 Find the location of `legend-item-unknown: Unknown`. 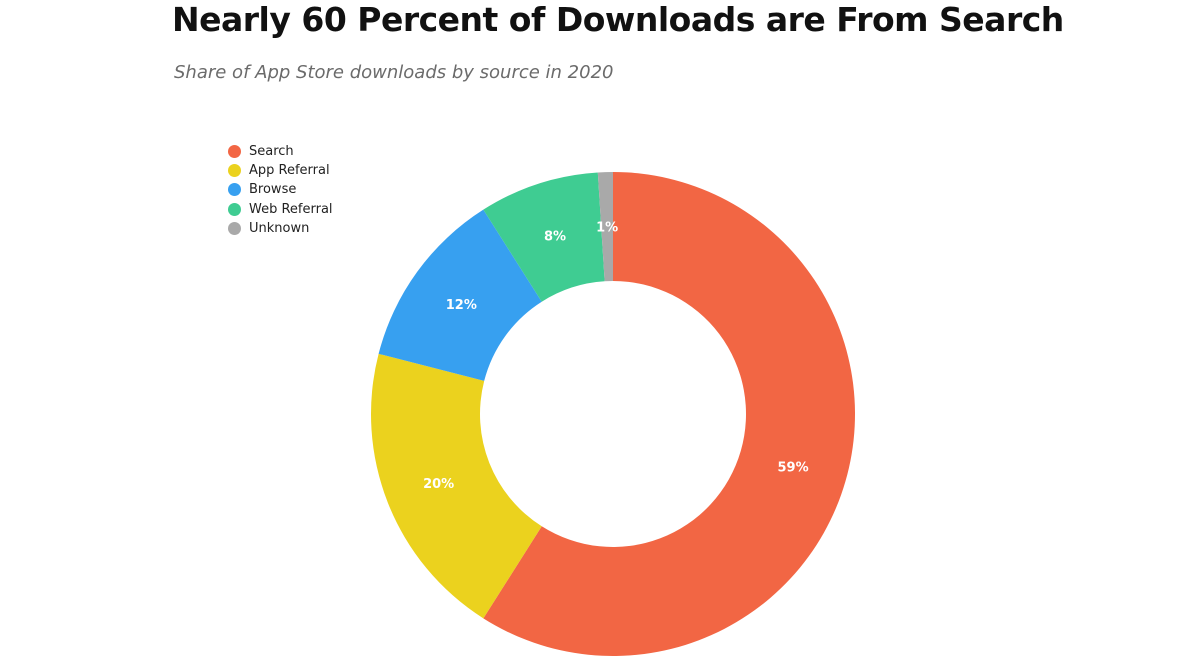

legend-item-unknown: Unknown is located at coordinates (280, 228).